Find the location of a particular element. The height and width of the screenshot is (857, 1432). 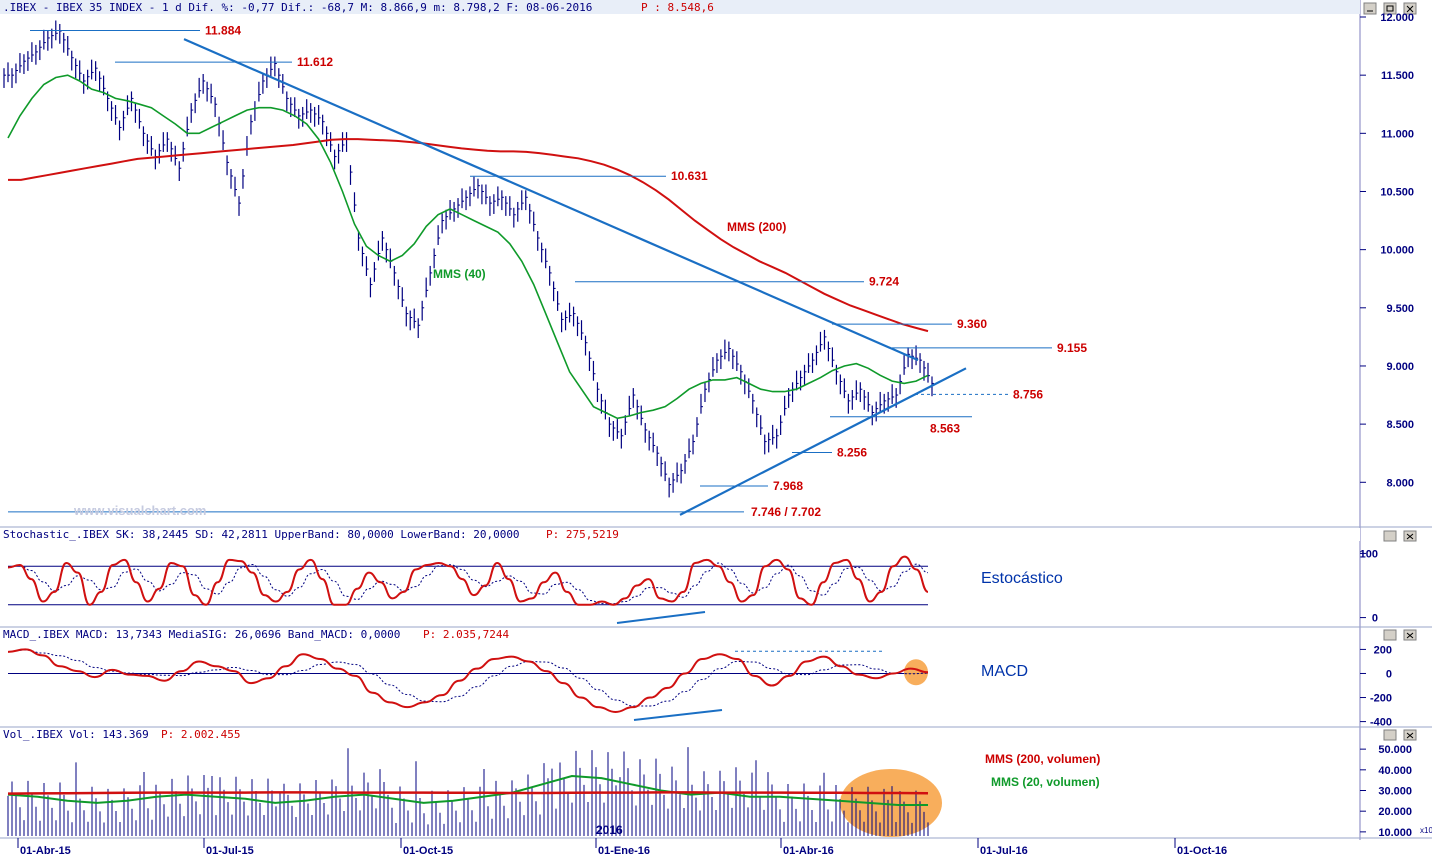

macd-axis-label: -400 is located at coordinates (1381, 723).